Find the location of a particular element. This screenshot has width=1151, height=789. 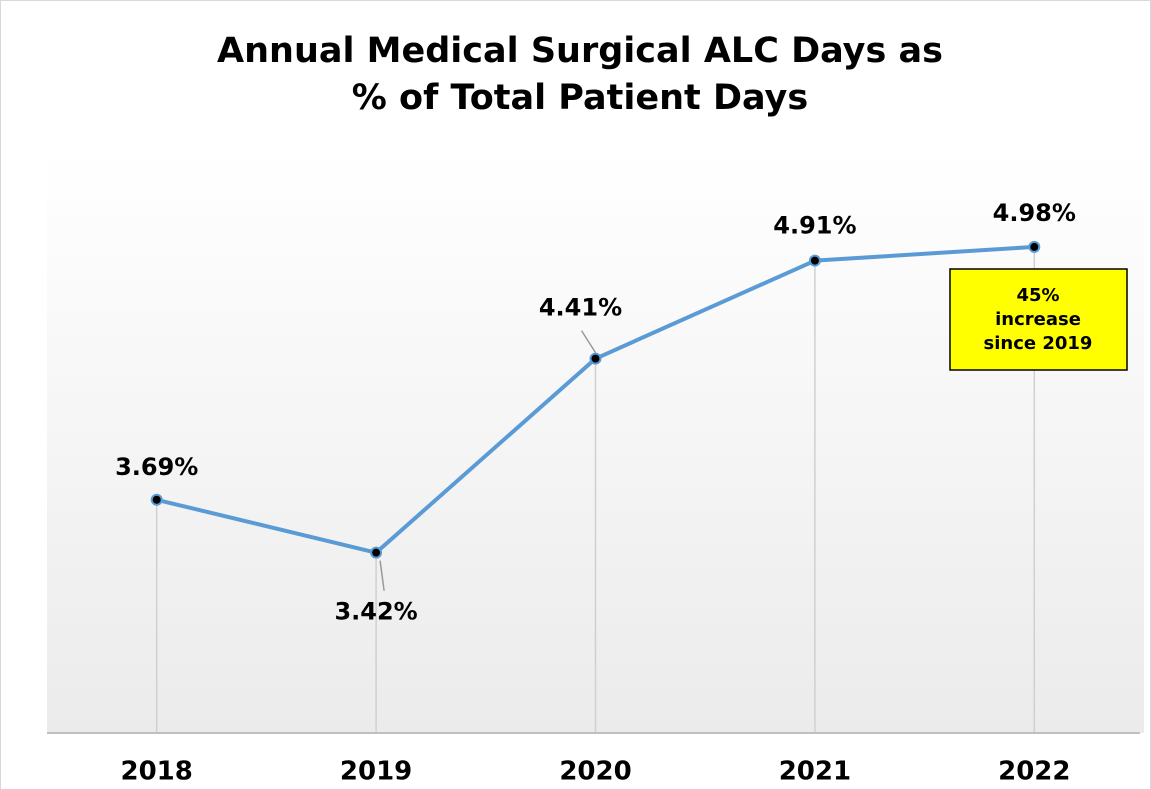

data-label: 3.42% is located at coordinates (375, 612).